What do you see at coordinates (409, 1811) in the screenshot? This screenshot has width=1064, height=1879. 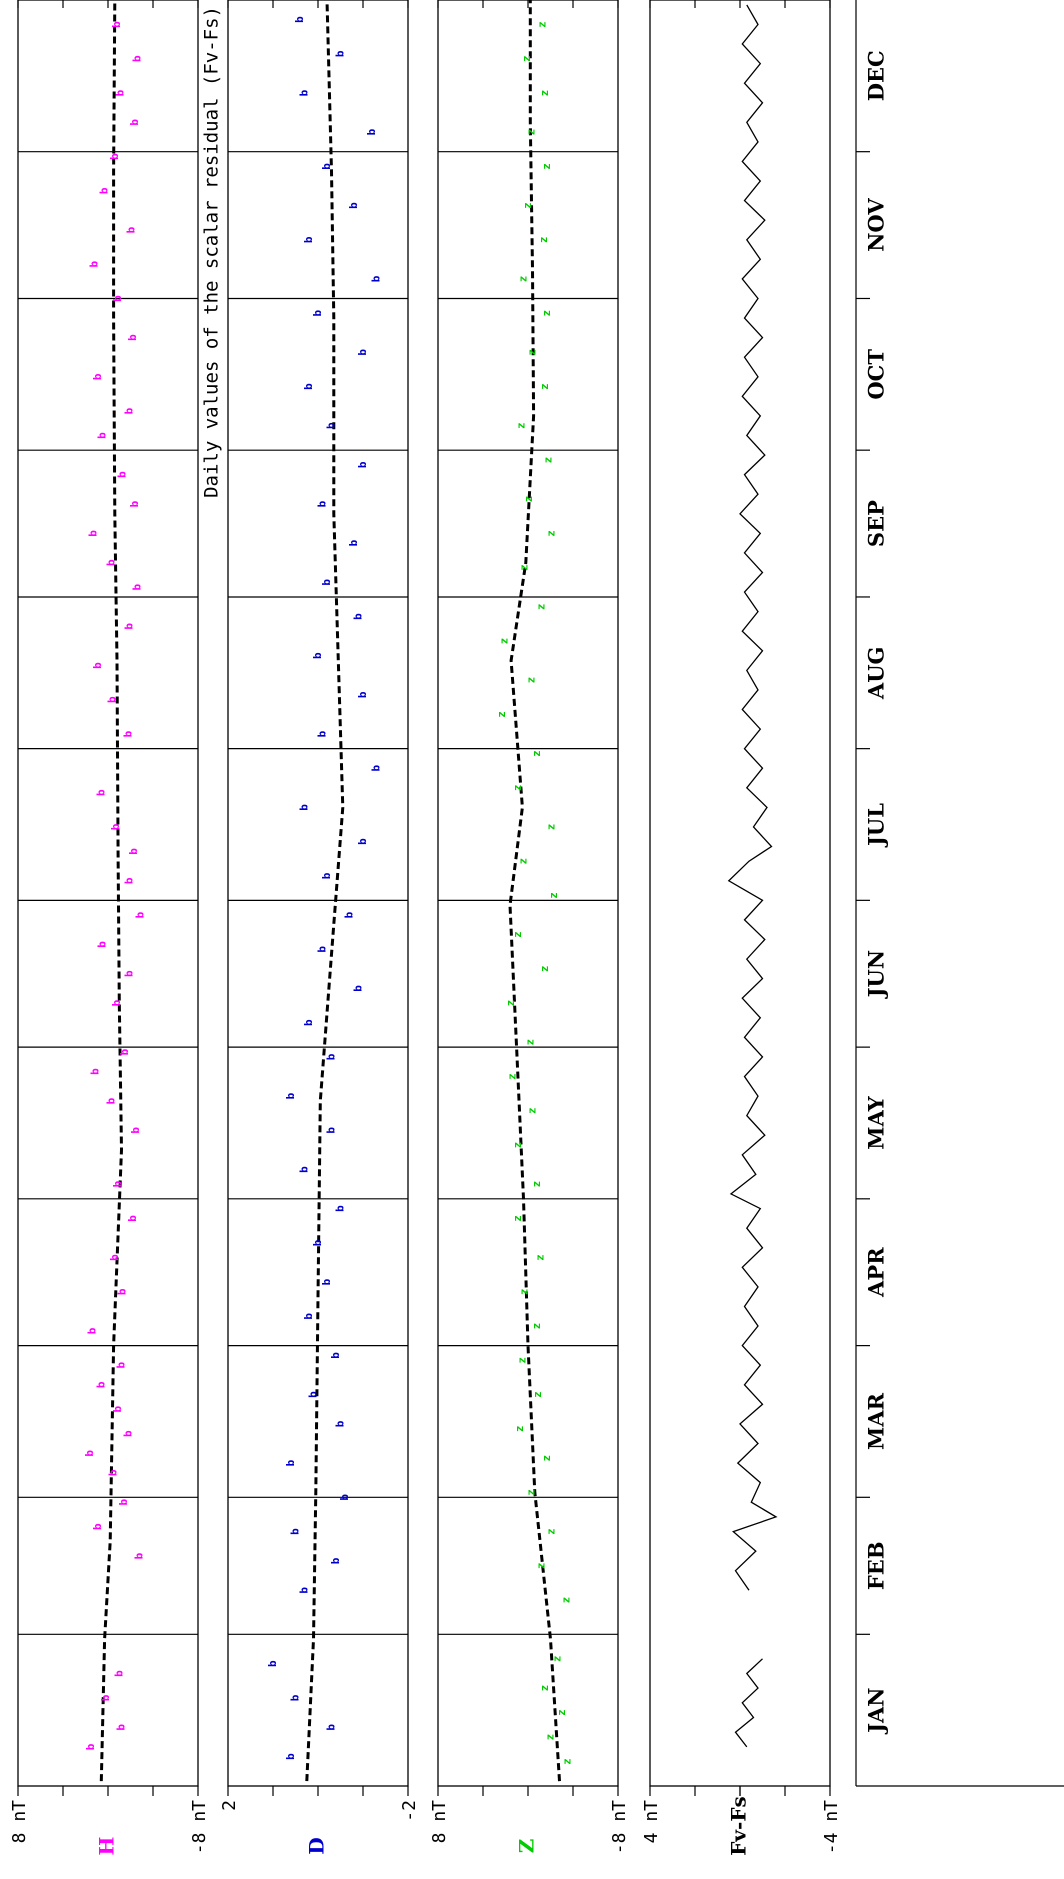 I see `tick-label-bottom: -2` at bounding box center [409, 1811].